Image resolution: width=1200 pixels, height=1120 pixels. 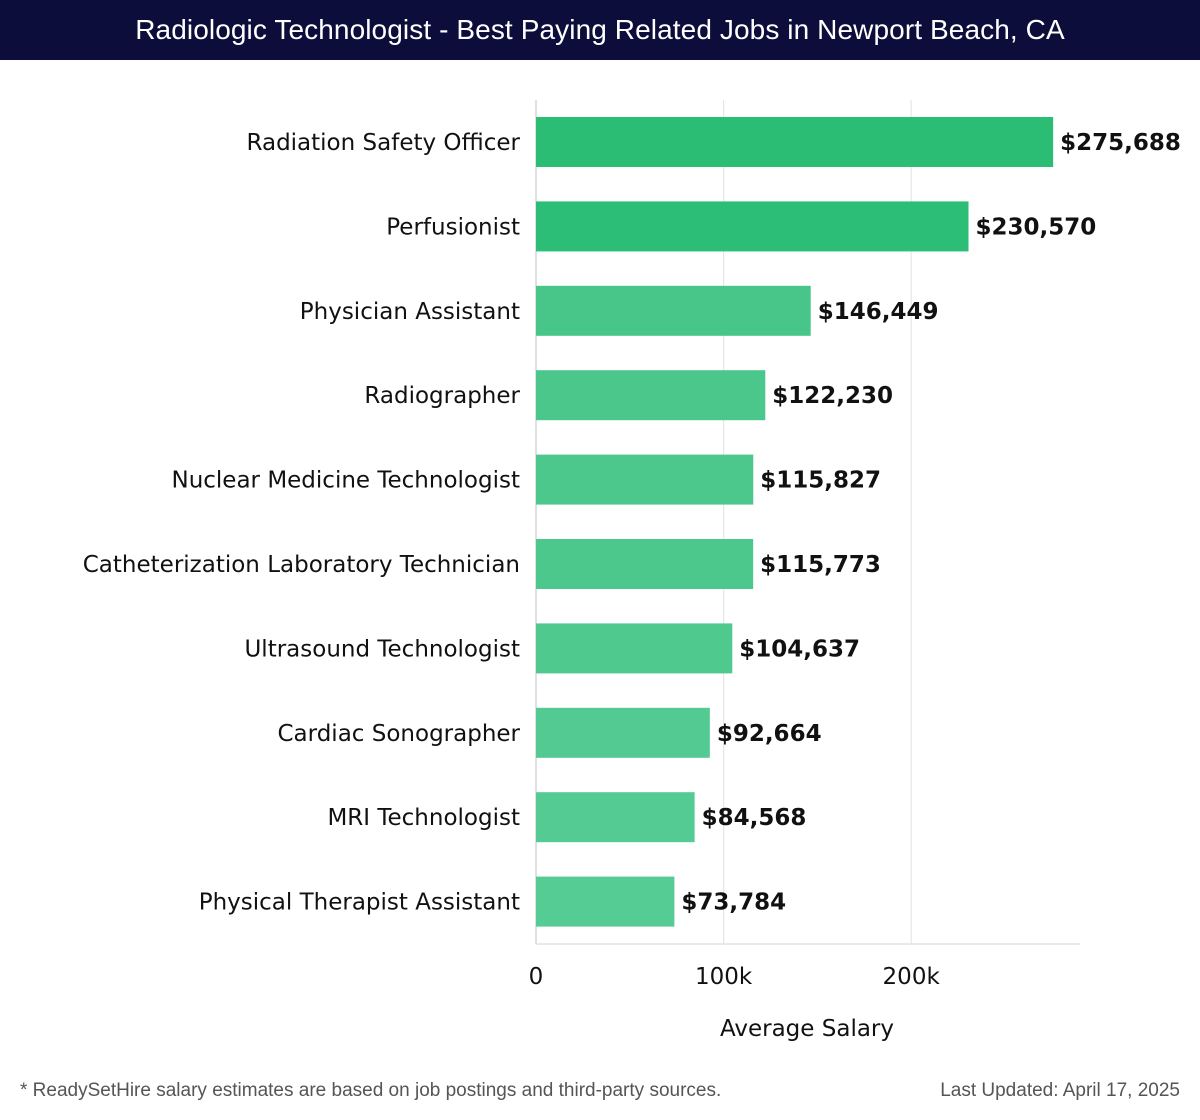 I want to click on x-tick-label: 100k, so click(x=724, y=977).